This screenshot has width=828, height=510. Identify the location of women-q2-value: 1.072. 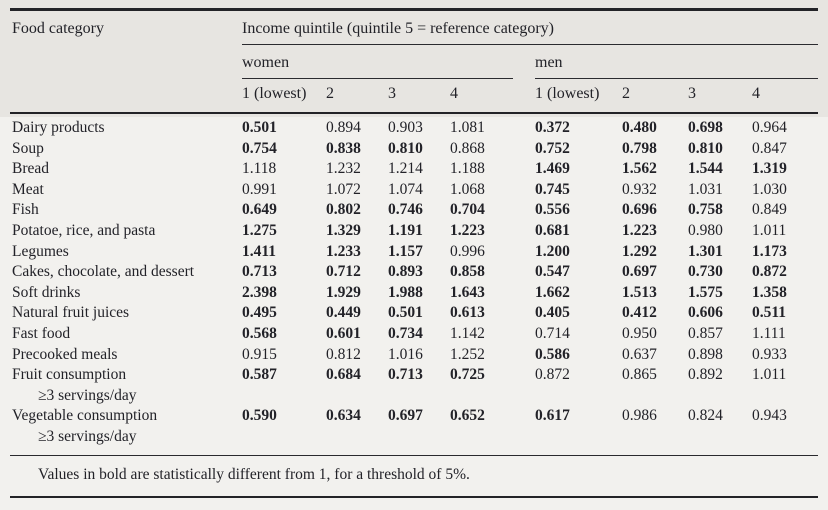
(343, 189).